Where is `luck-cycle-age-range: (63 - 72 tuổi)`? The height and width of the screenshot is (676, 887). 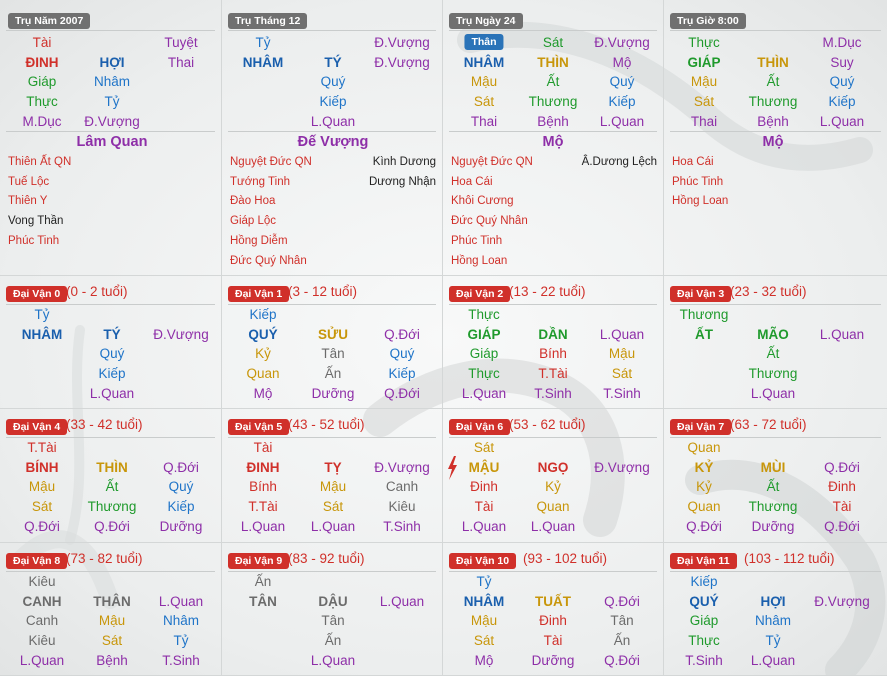 luck-cycle-age-range: (63 - 72 tuổi) is located at coordinates (768, 424).